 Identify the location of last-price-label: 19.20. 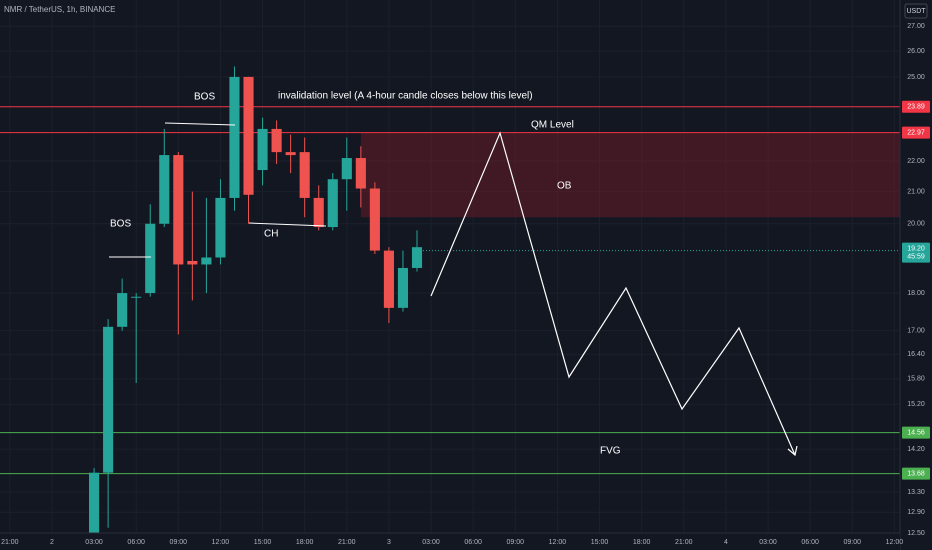
(916, 248).